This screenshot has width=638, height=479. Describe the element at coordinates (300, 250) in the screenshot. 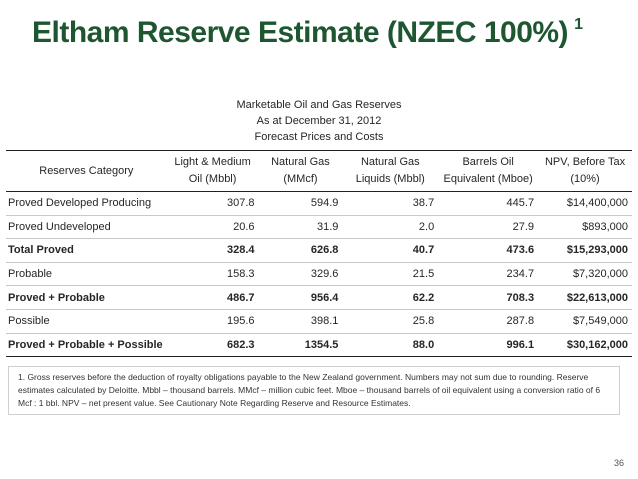

I see `row-gas-cell: 626.8` at that location.